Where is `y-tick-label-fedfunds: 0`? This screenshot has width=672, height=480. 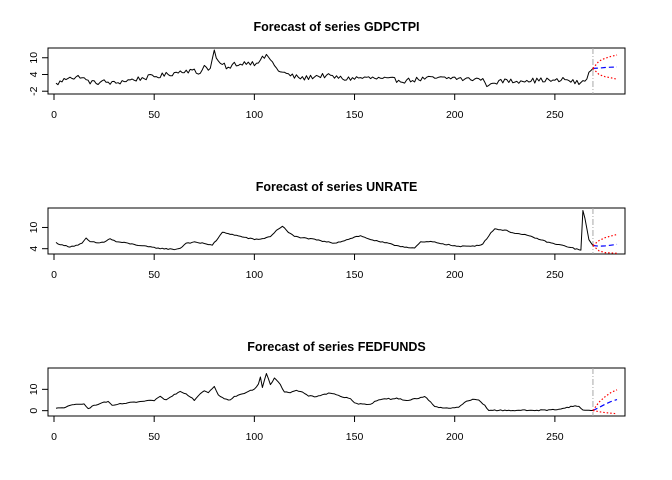
y-tick-label-fedfunds: 0 is located at coordinates (34, 411).